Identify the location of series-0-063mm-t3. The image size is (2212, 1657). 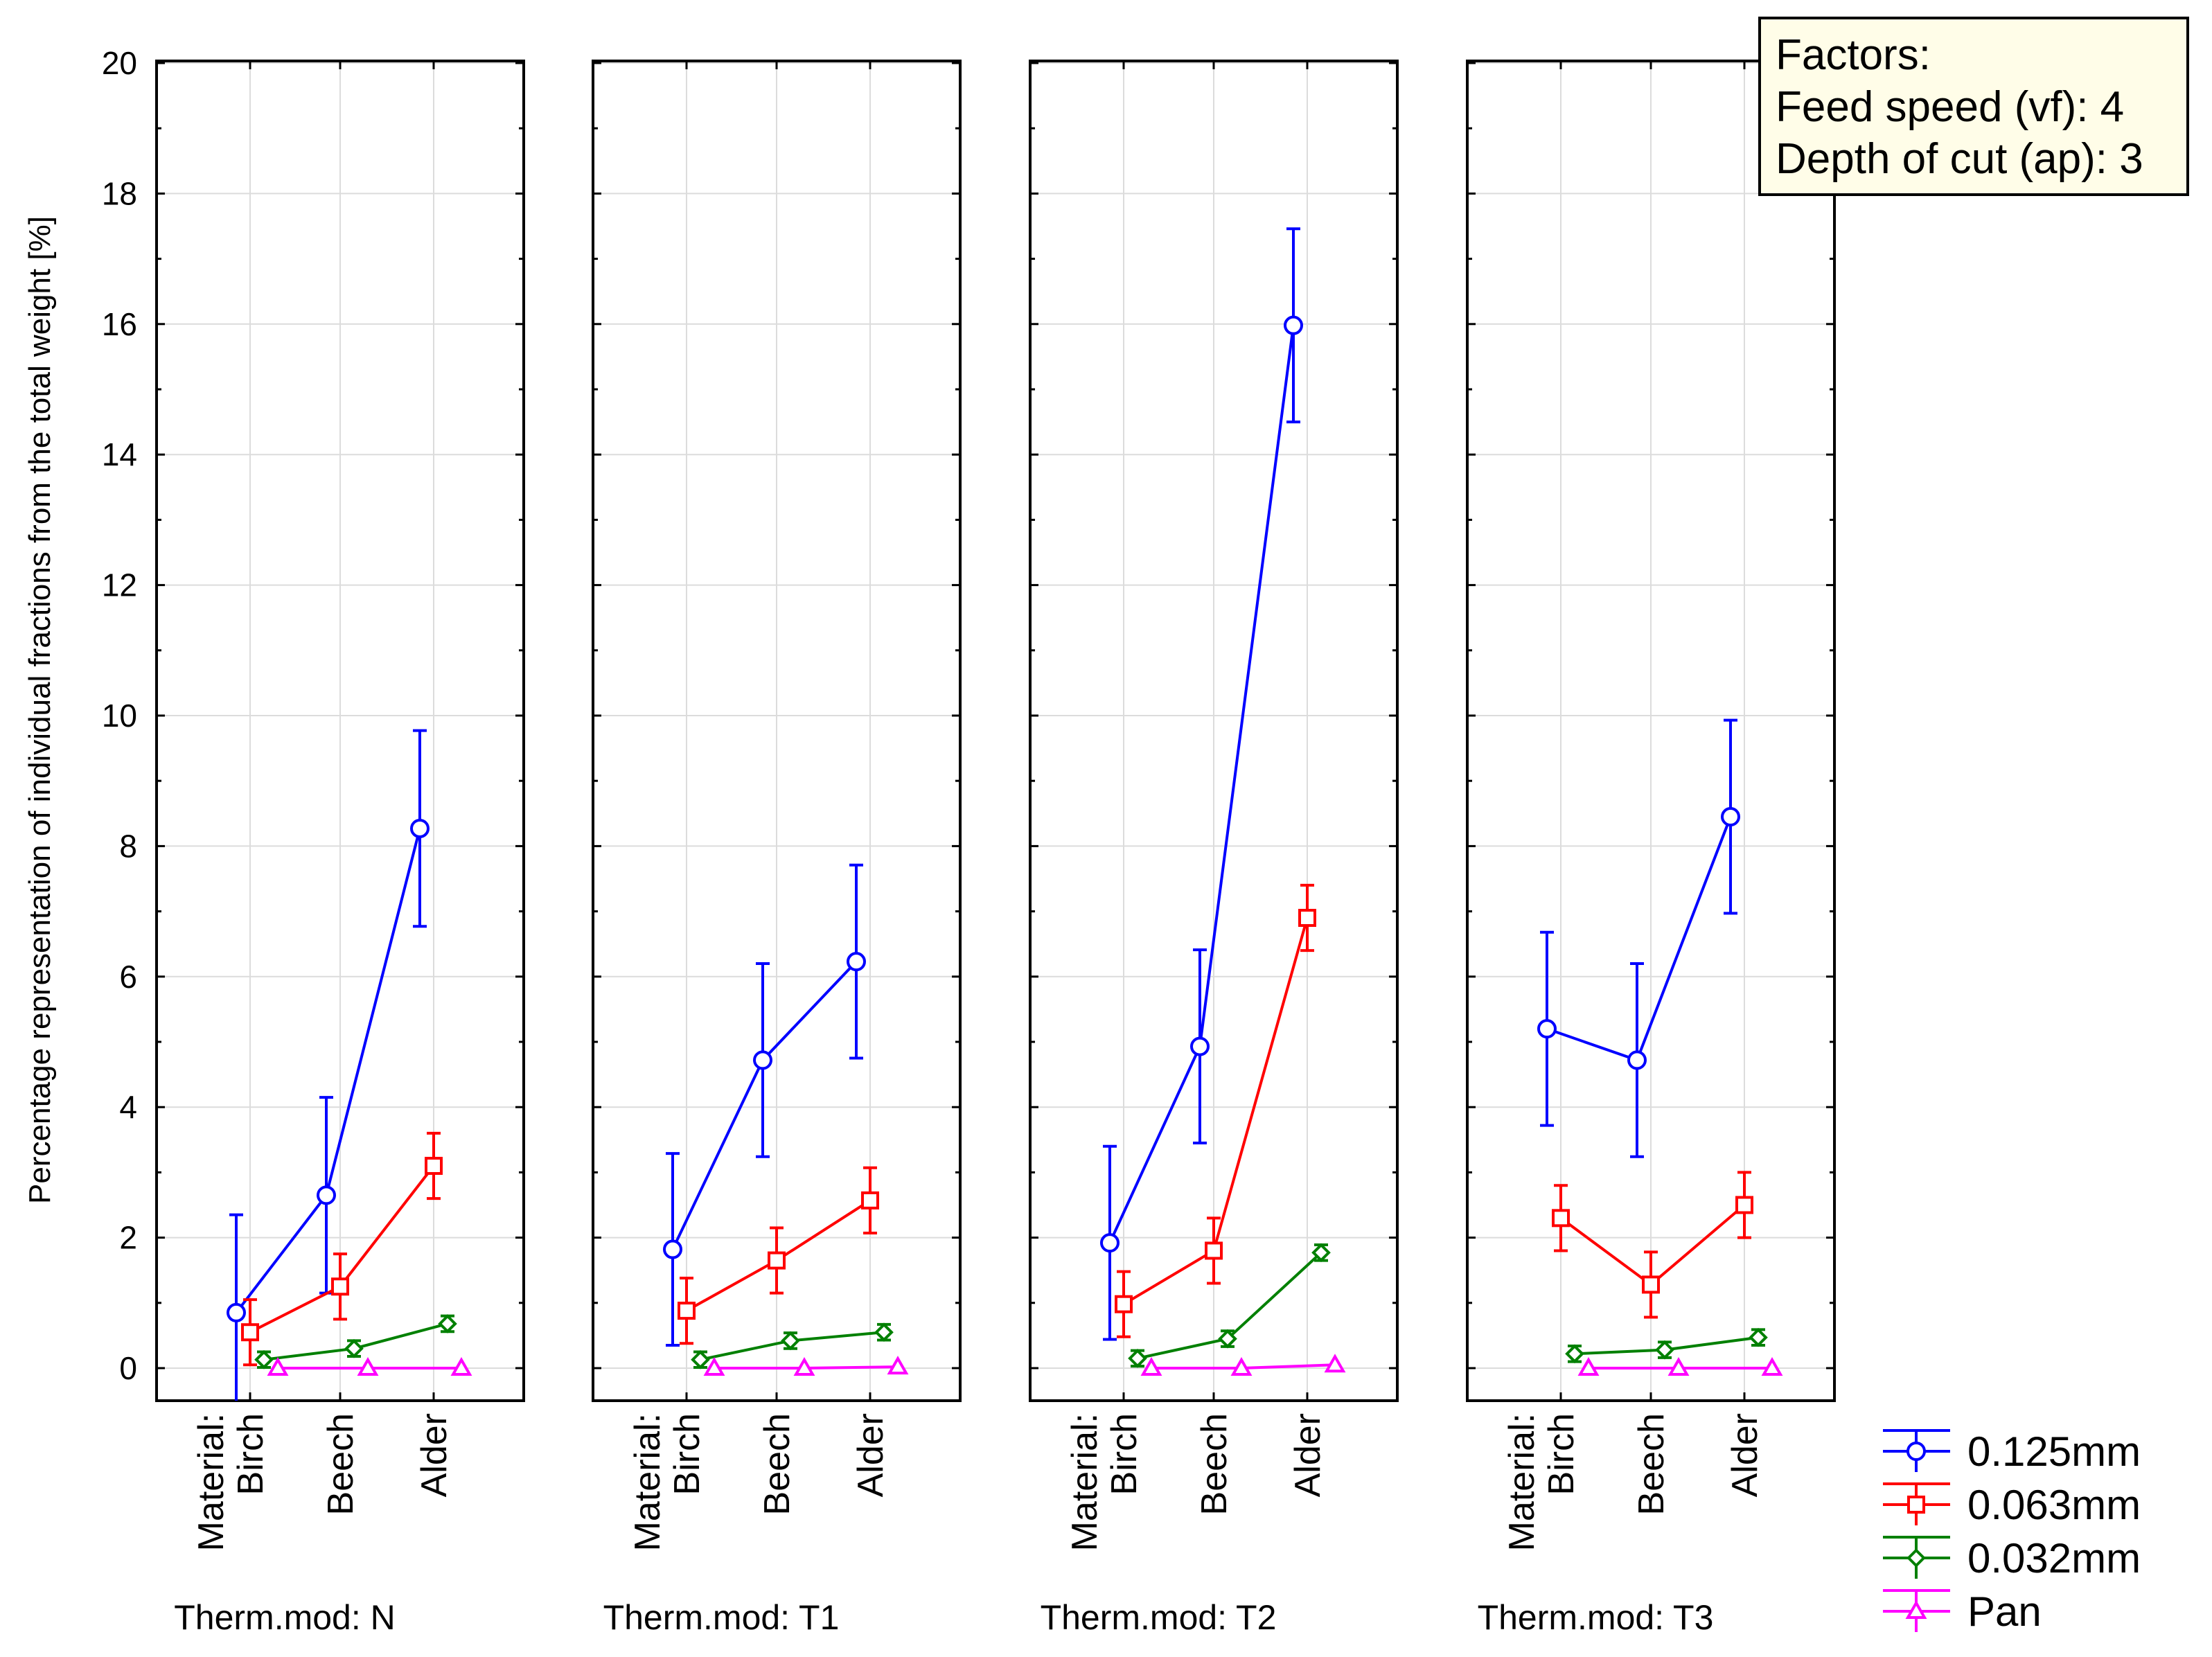
(1653, 1245).